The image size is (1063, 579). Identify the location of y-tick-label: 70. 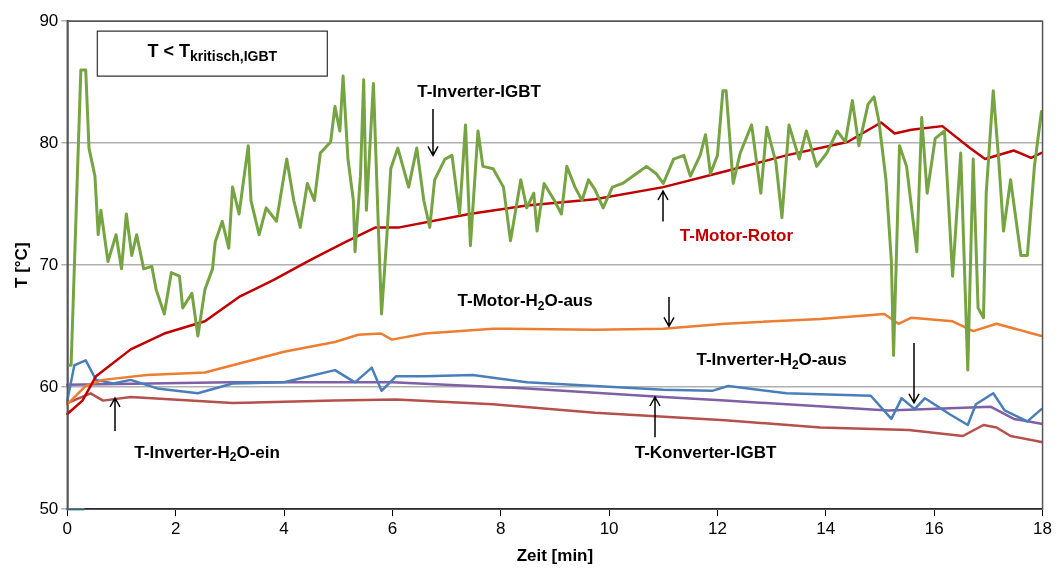
(49, 264).